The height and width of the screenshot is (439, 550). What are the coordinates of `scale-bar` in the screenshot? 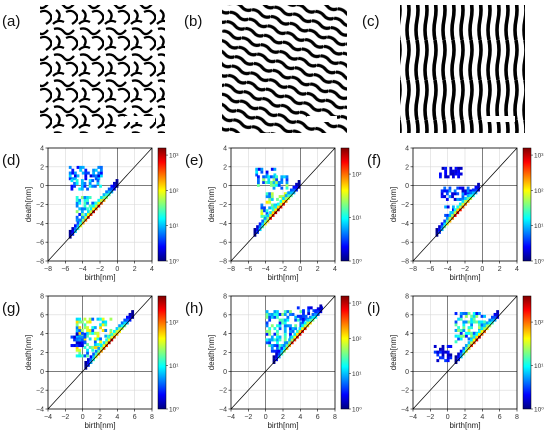 It's located at (322, 119).